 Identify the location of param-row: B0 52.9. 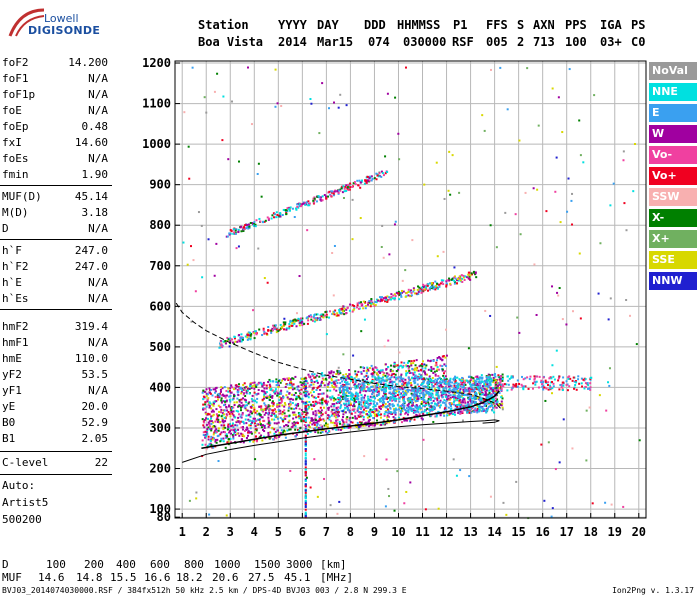
(55, 424).